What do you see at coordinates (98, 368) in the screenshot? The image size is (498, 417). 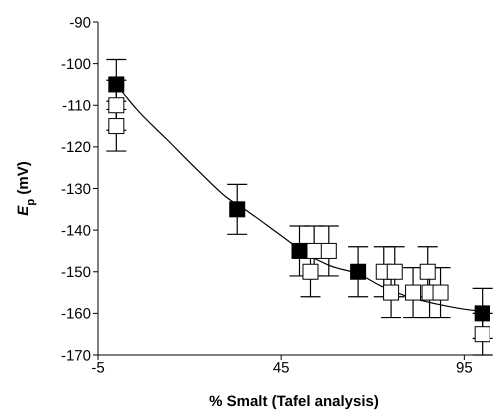 I see `x-tick-label: -5` at bounding box center [98, 368].